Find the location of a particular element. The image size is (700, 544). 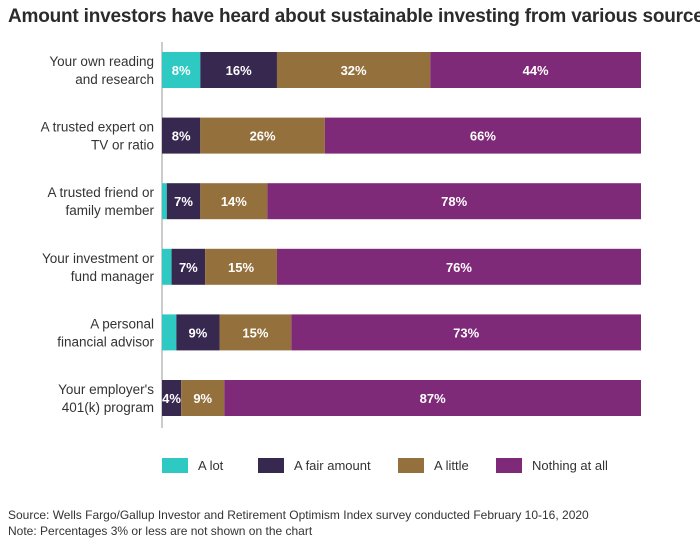

category-label-line: 401(k) program is located at coordinates (108, 407).